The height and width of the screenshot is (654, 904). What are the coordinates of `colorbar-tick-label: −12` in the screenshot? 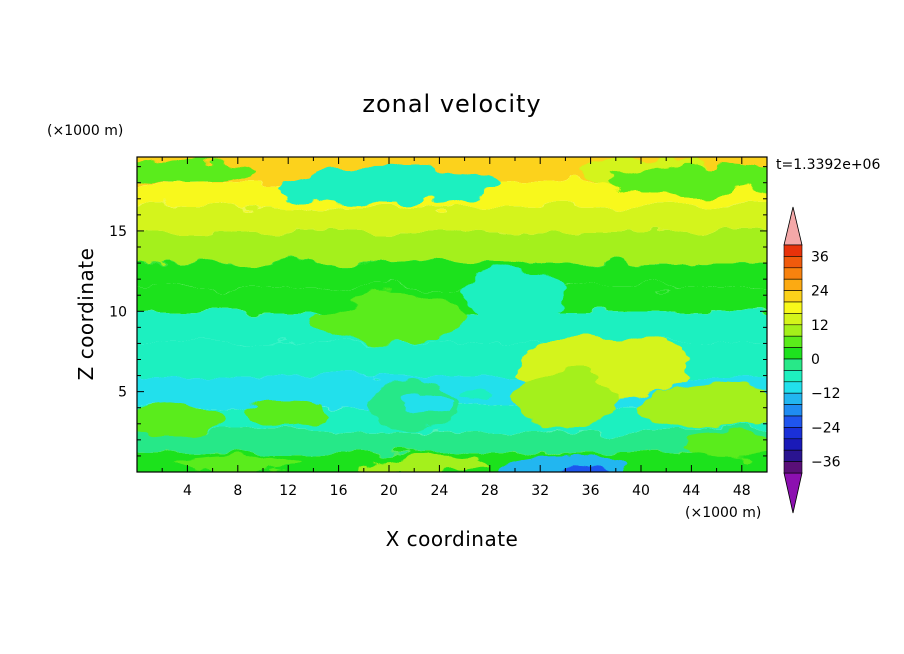 It's located at (826, 394).